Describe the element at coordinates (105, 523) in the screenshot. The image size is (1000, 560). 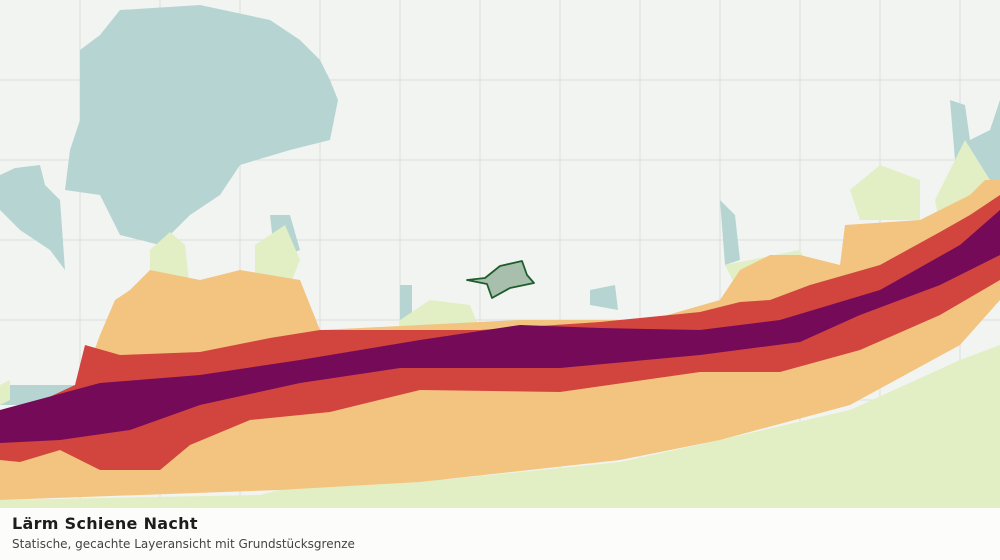
I see `map-title: Lärm Schiene Nacht` at that location.